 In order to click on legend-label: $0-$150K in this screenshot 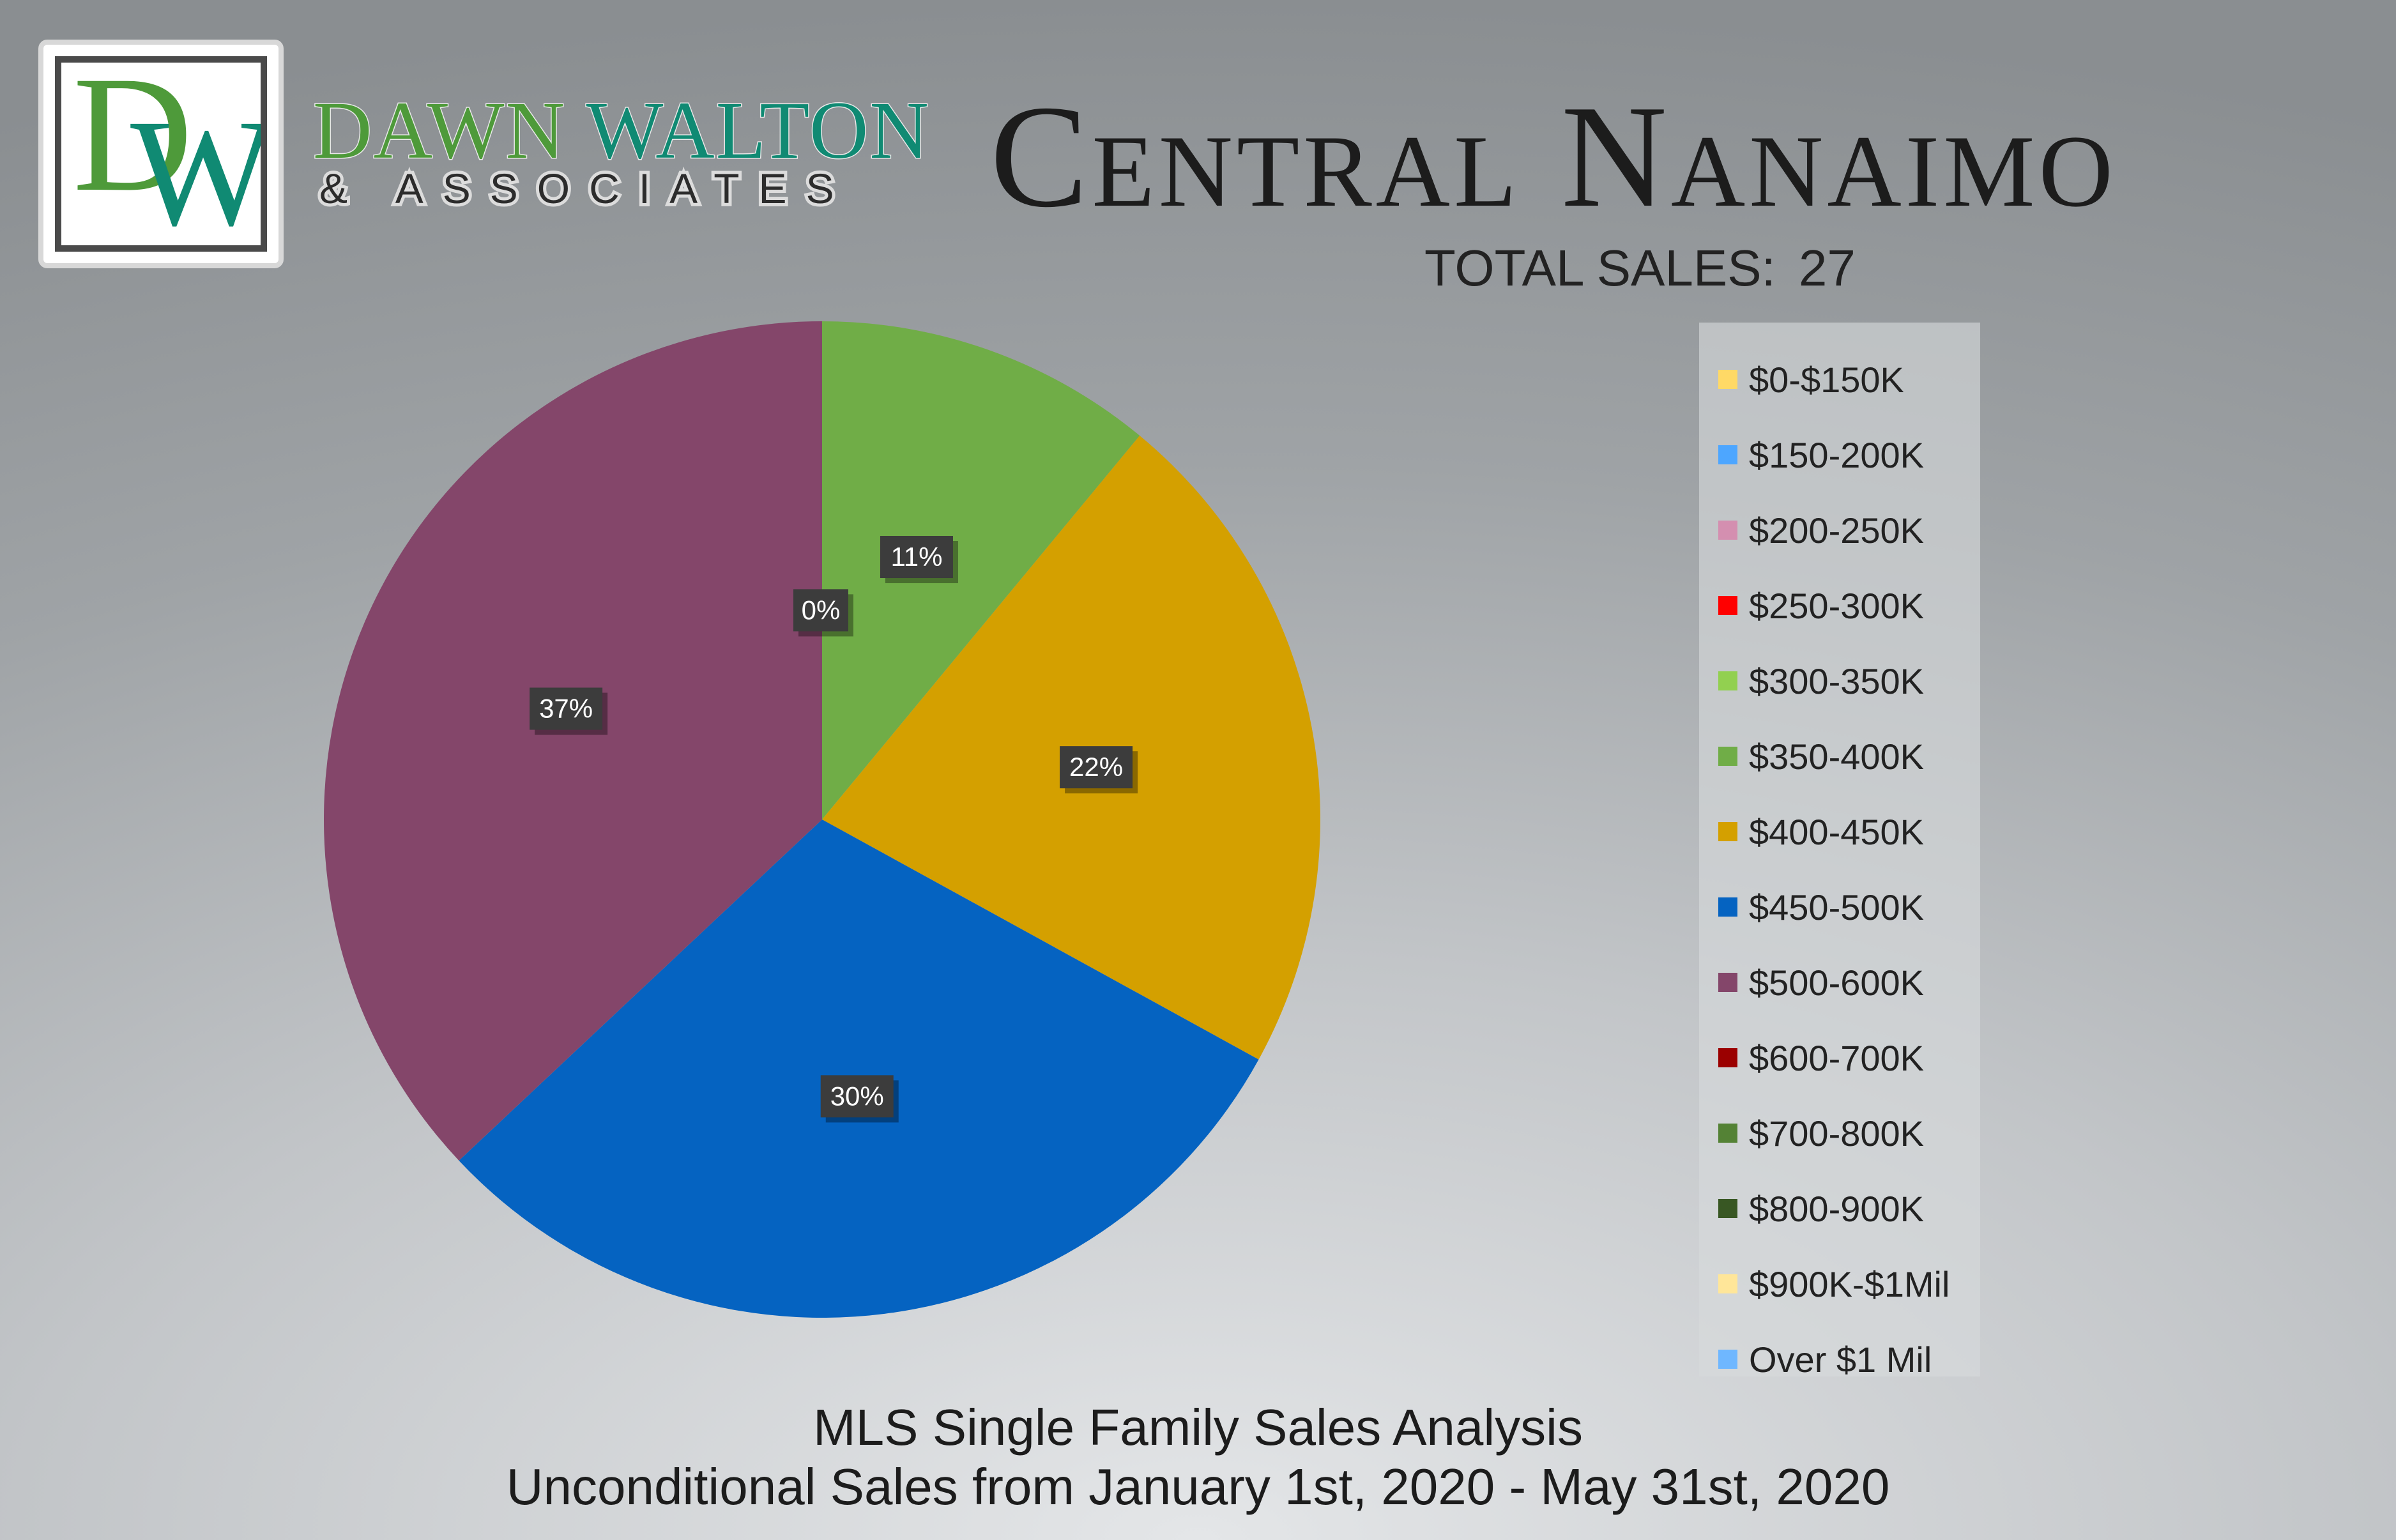, I will do `click(1826, 379)`.